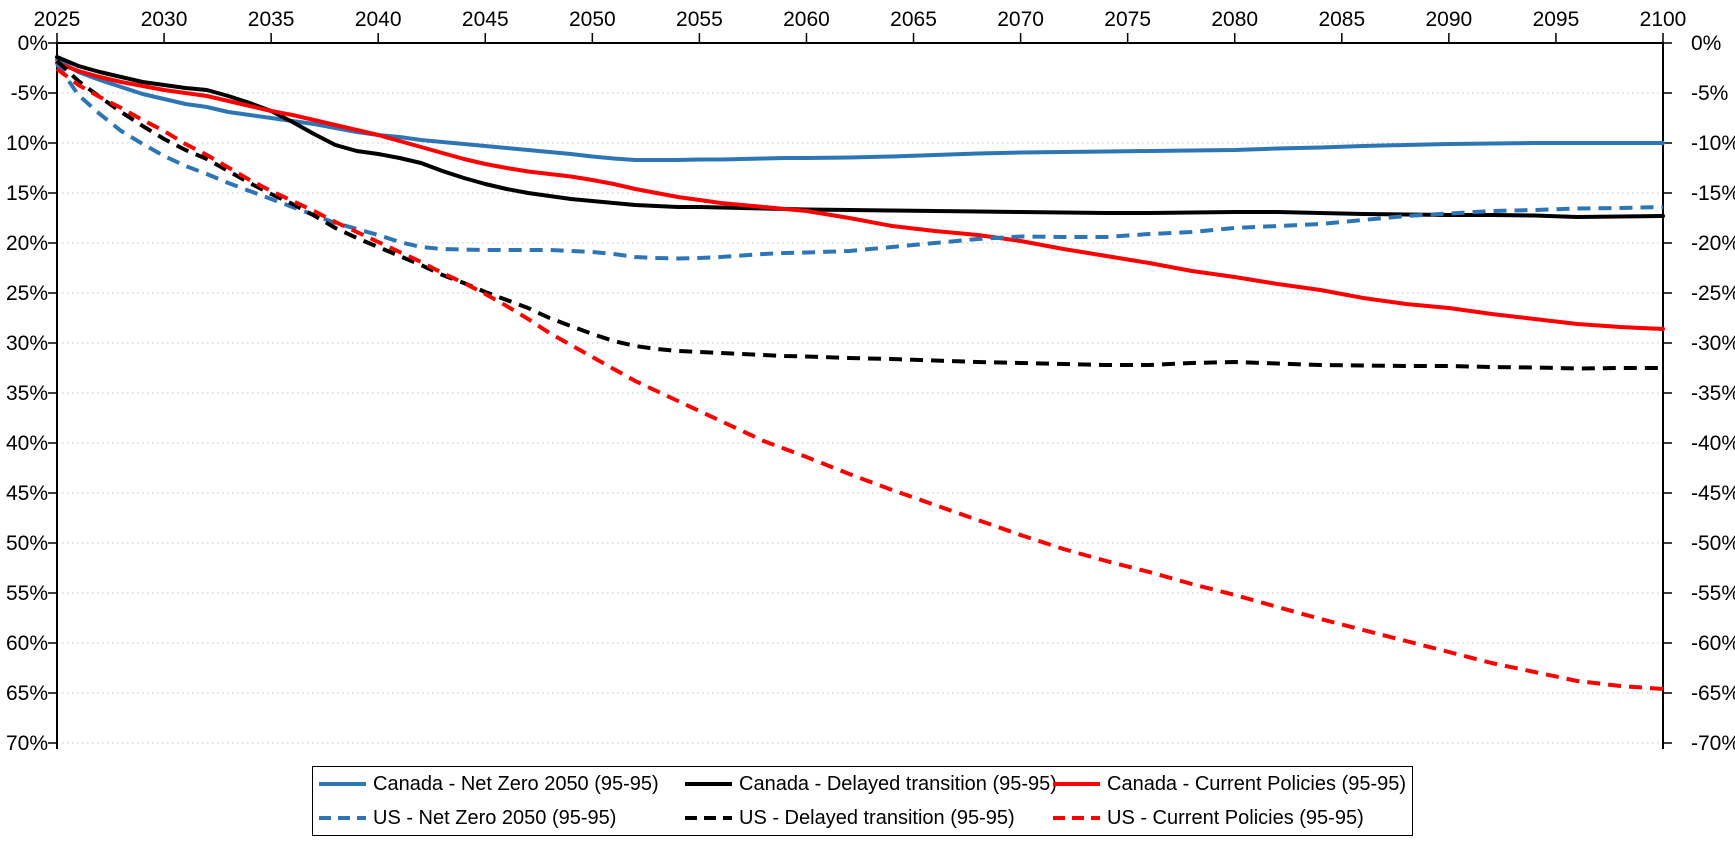 The width and height of the screenshot is (1735, 841). Describe the element at coordinates (806, 19) in the screenshot. I see `x-axis-label: 2060` at that location.